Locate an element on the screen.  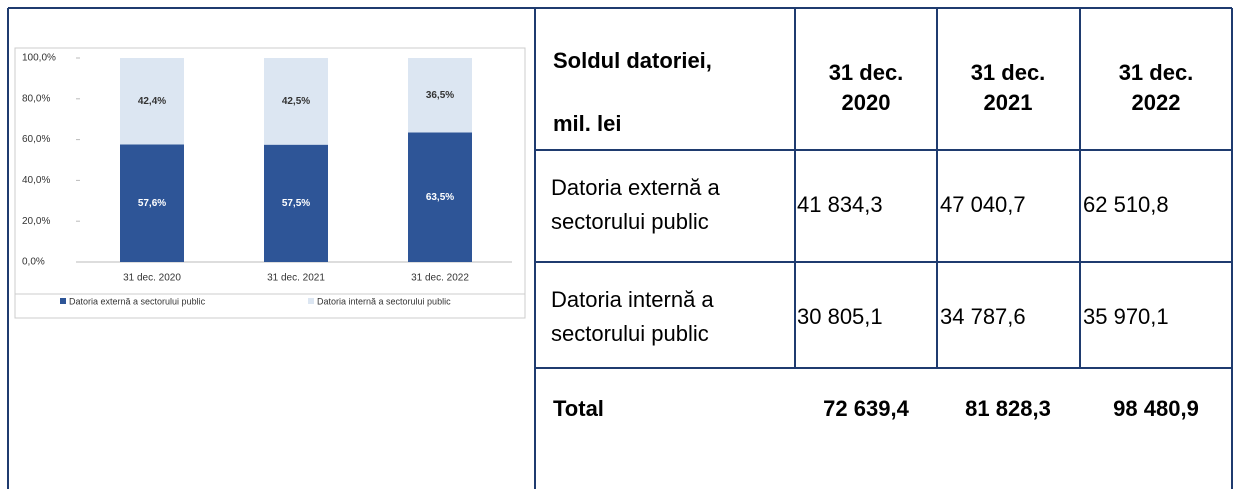
data-label: 57,5% is located at coordinates (296, 203).